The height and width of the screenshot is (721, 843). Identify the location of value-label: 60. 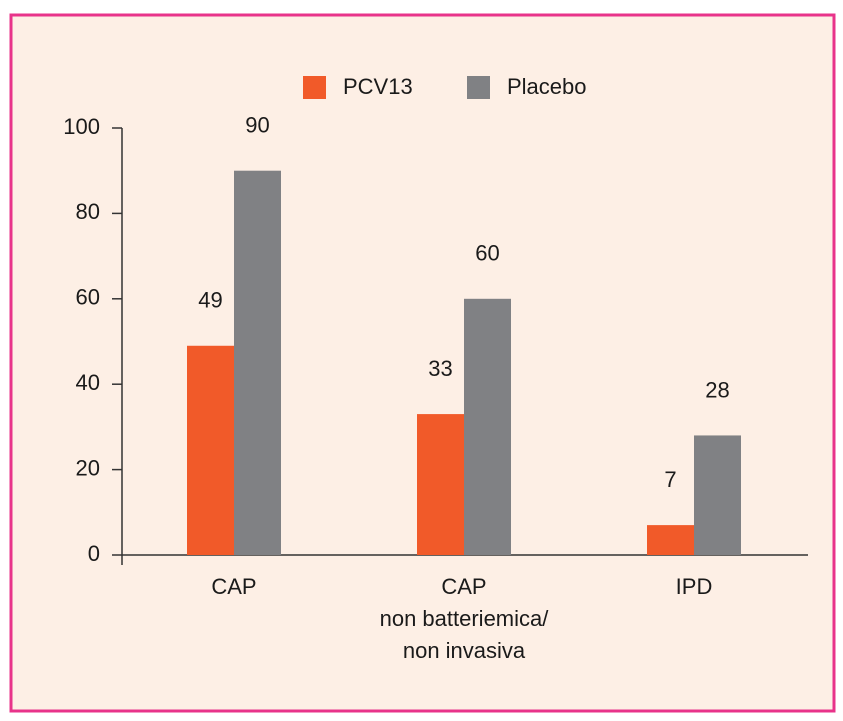
(487, 253).